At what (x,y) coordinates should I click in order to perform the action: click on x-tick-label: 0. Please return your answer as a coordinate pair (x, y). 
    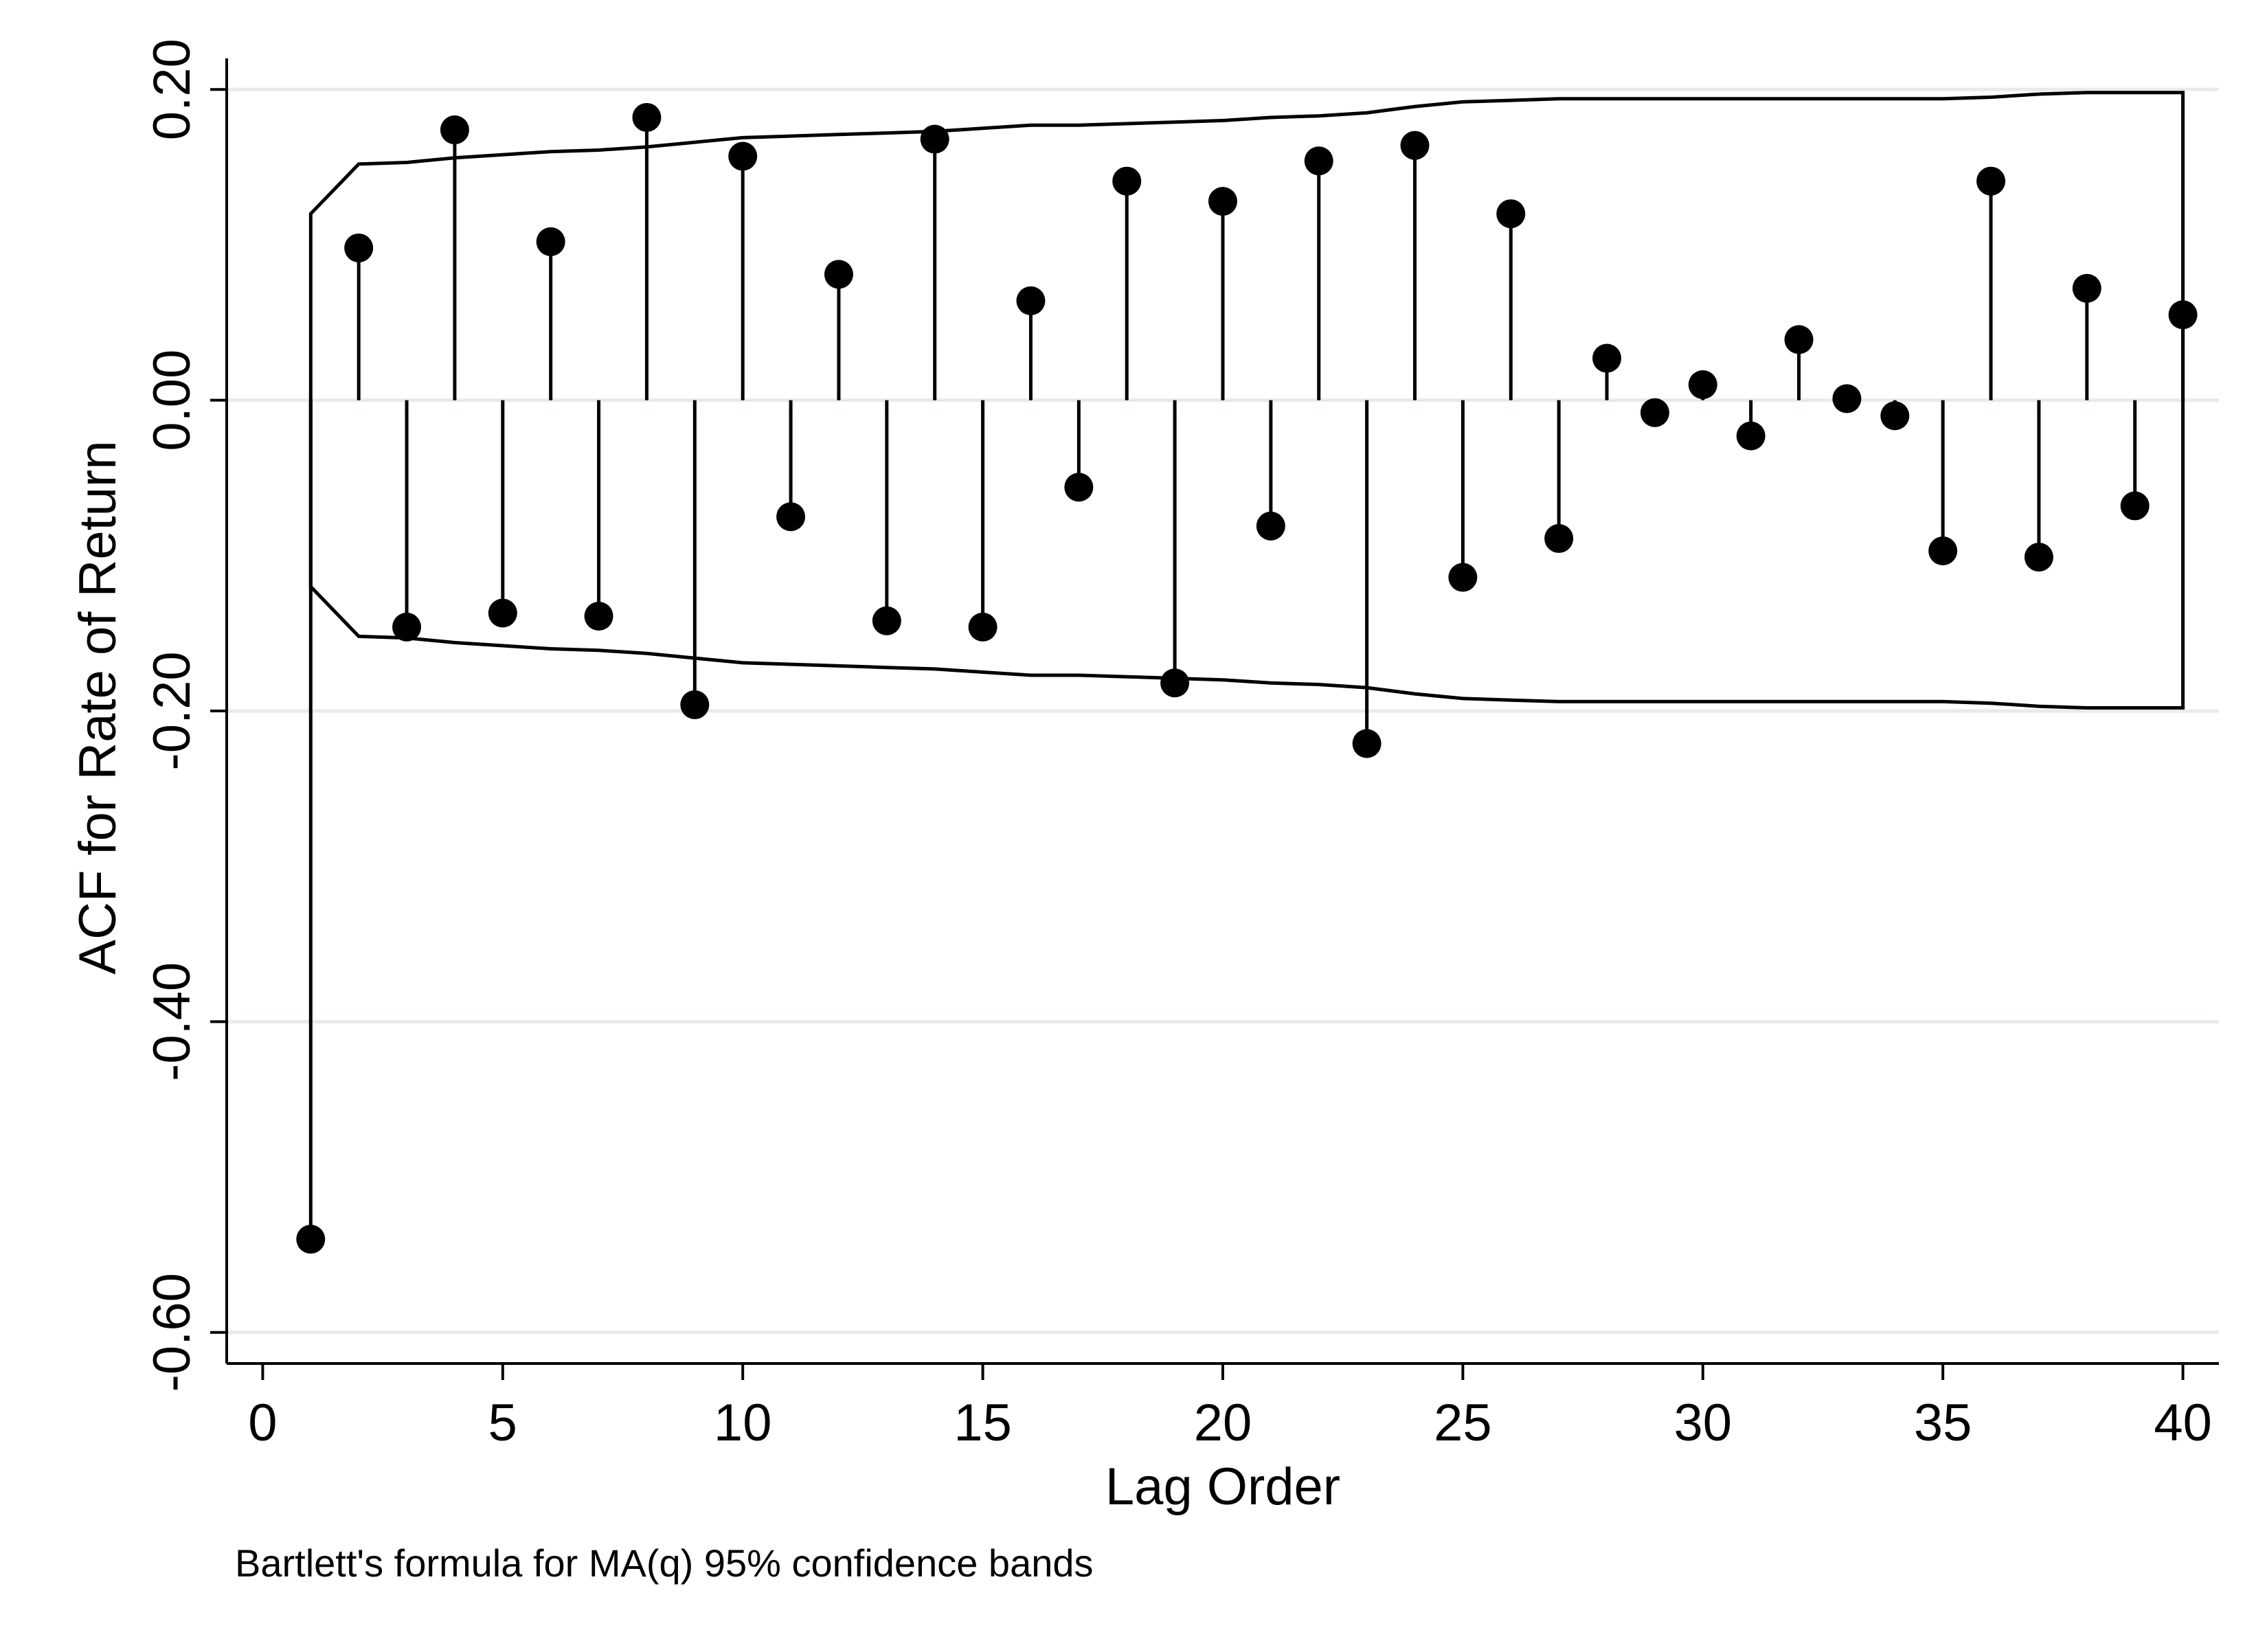
    Looking at the image, I should click on (262, 1423).